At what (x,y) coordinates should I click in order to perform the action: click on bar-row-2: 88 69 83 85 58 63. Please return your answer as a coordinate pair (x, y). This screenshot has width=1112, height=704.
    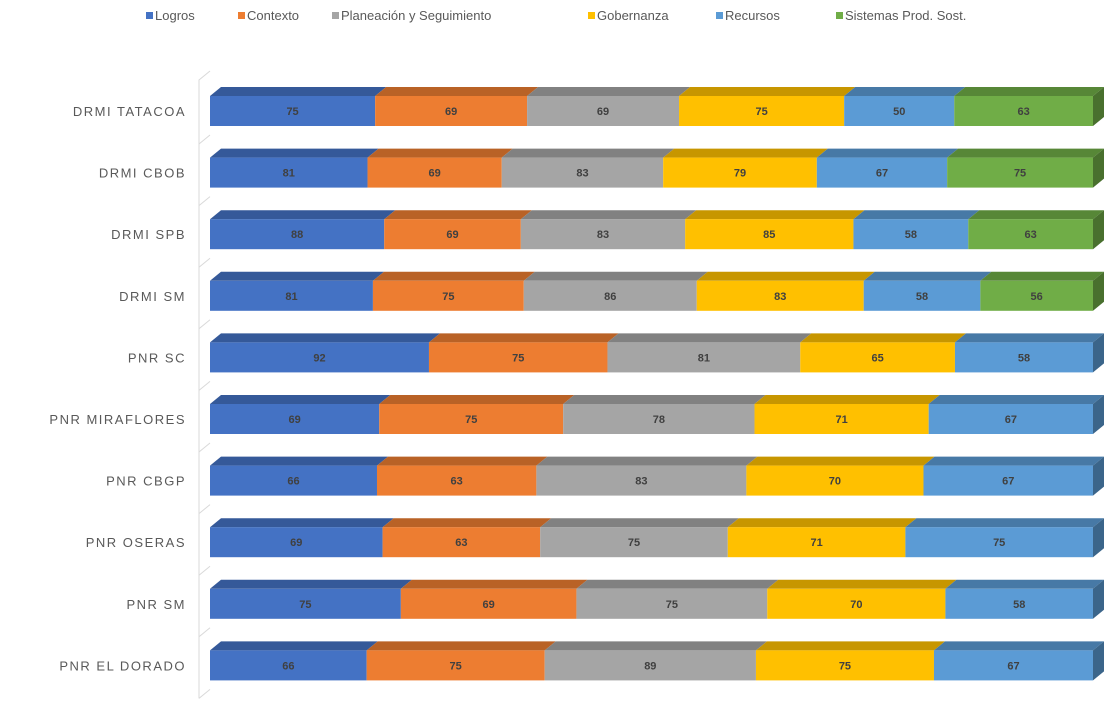
    Looking at the image, I should click on (657, 230).